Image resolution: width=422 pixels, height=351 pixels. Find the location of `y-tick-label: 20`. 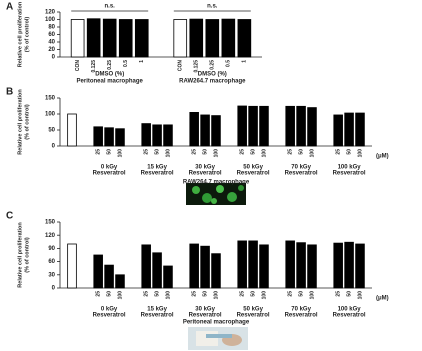

y-tick-label: 20 is located at coordinates (51, 50).